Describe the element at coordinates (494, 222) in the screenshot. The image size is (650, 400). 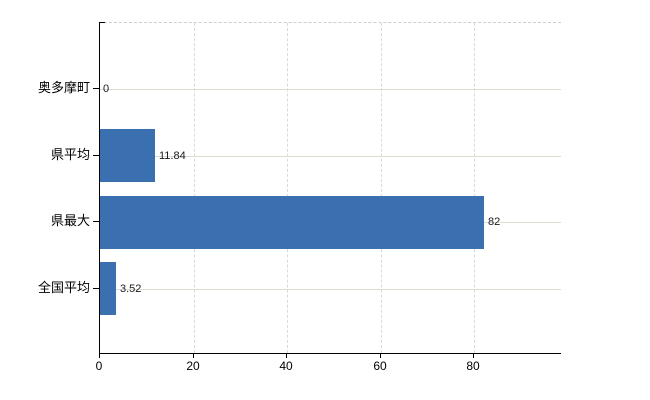
I see `value-label: 82` at that location.